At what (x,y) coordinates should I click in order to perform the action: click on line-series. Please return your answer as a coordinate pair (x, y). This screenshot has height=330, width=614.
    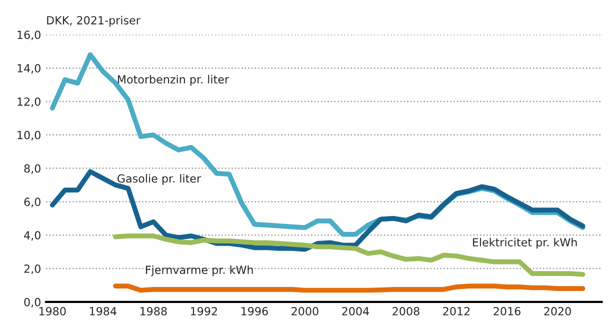
    Looking at the image, I should click on (349, 255).